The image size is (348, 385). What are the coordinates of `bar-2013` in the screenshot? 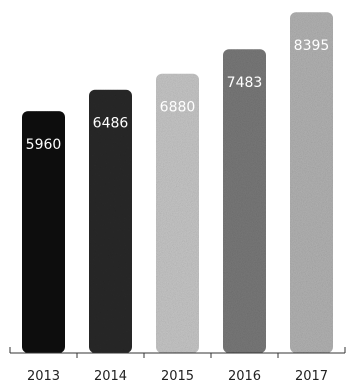 It's located at (43, 232).